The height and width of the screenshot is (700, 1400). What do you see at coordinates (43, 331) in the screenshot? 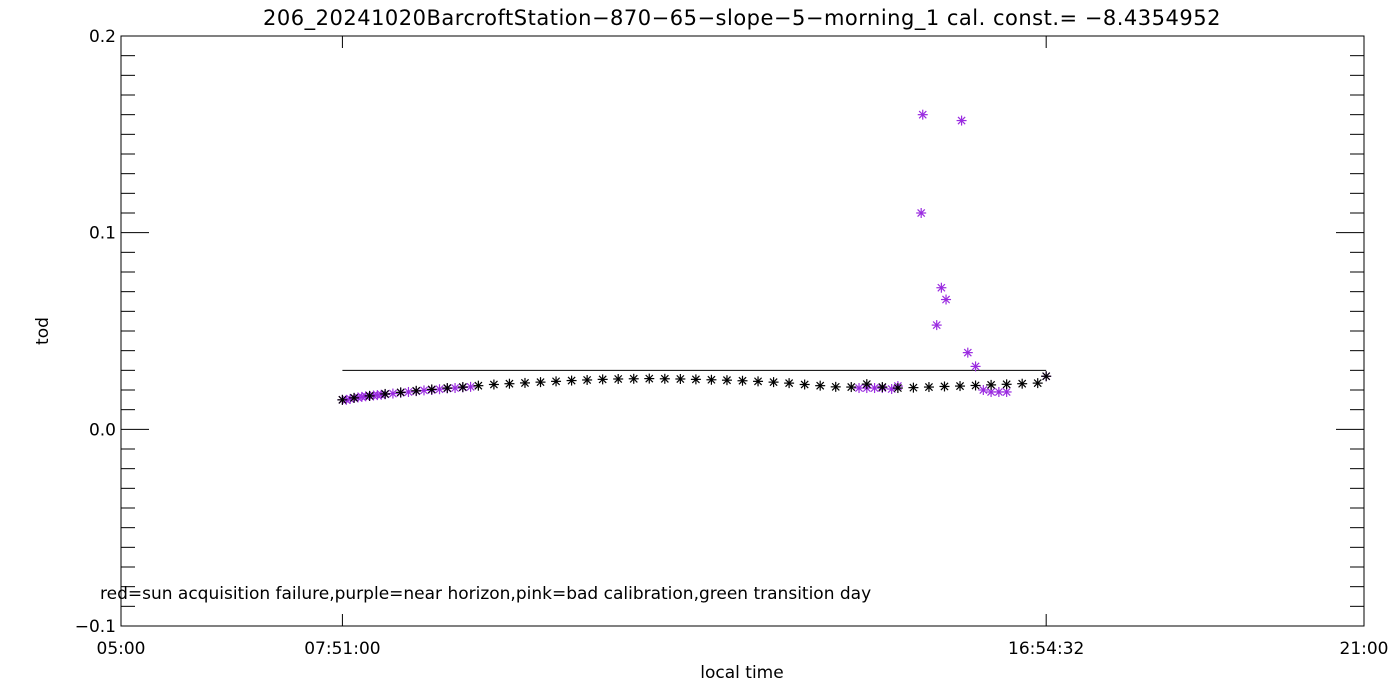
I see `y-axis-title: tod` at bounding box center [43, 331].